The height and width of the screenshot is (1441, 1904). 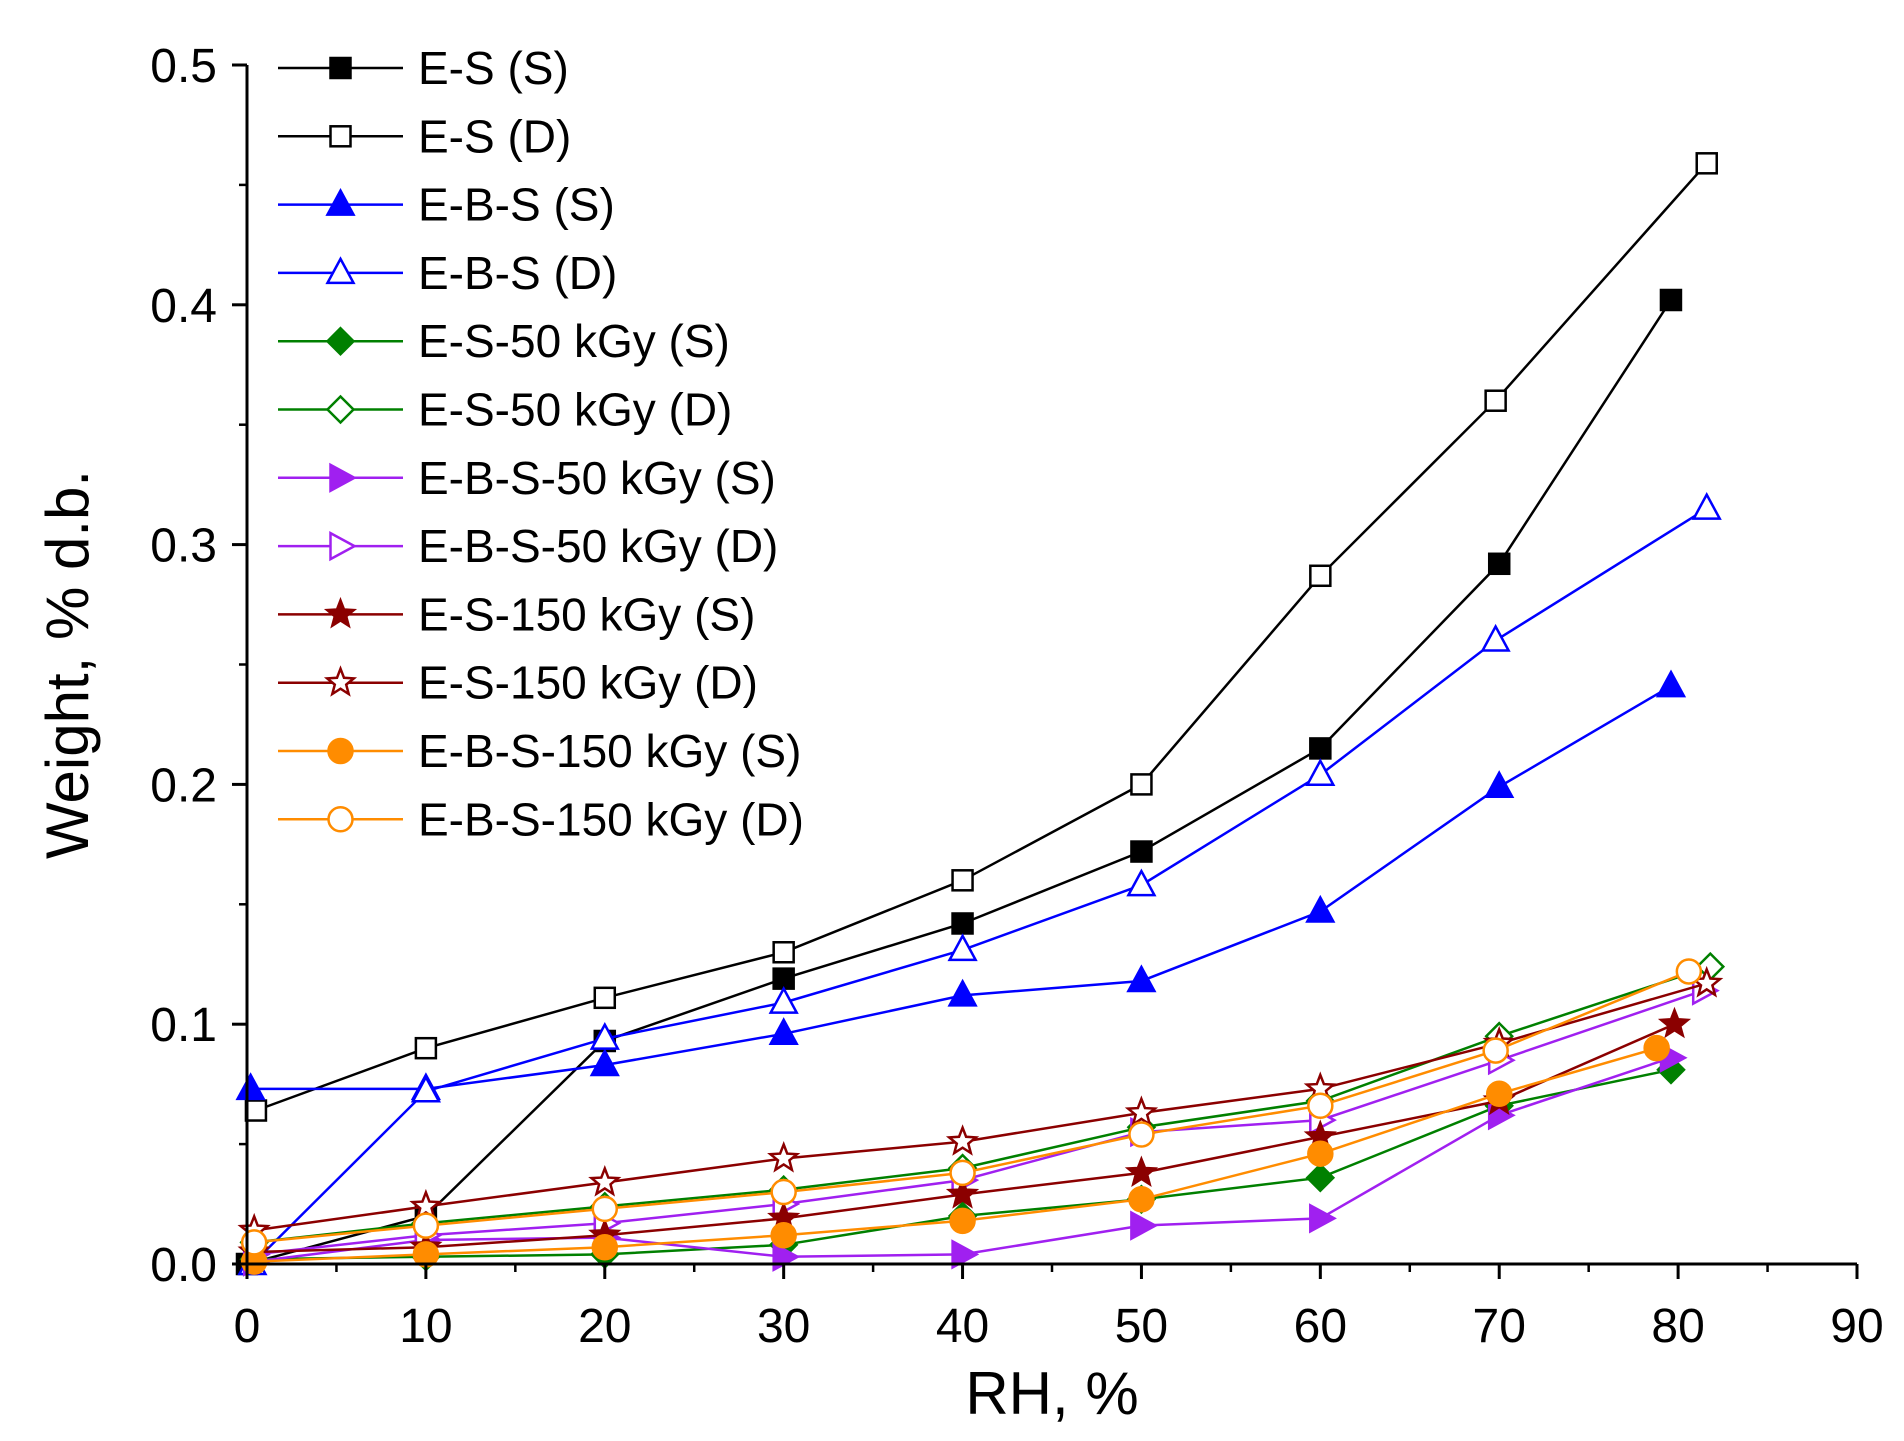 What do you see at coordinates (183, 1025) in the screenshot?
I see `y-tick-label: 0.1` at bounding box center [183, 1025].